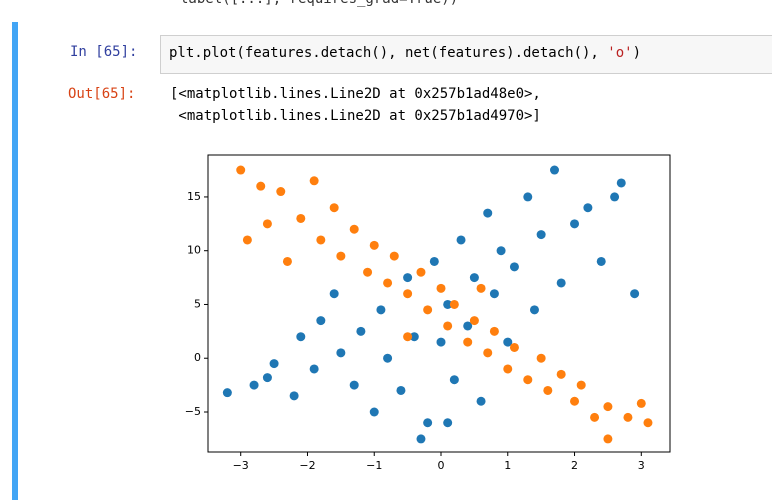 Image resolution: width=772 pixels, height=500 pixels. Describe the element at coordinates (319, 3) in the screenshot. I see `code-fragment: label([...], requires_grad=True))` at that location.